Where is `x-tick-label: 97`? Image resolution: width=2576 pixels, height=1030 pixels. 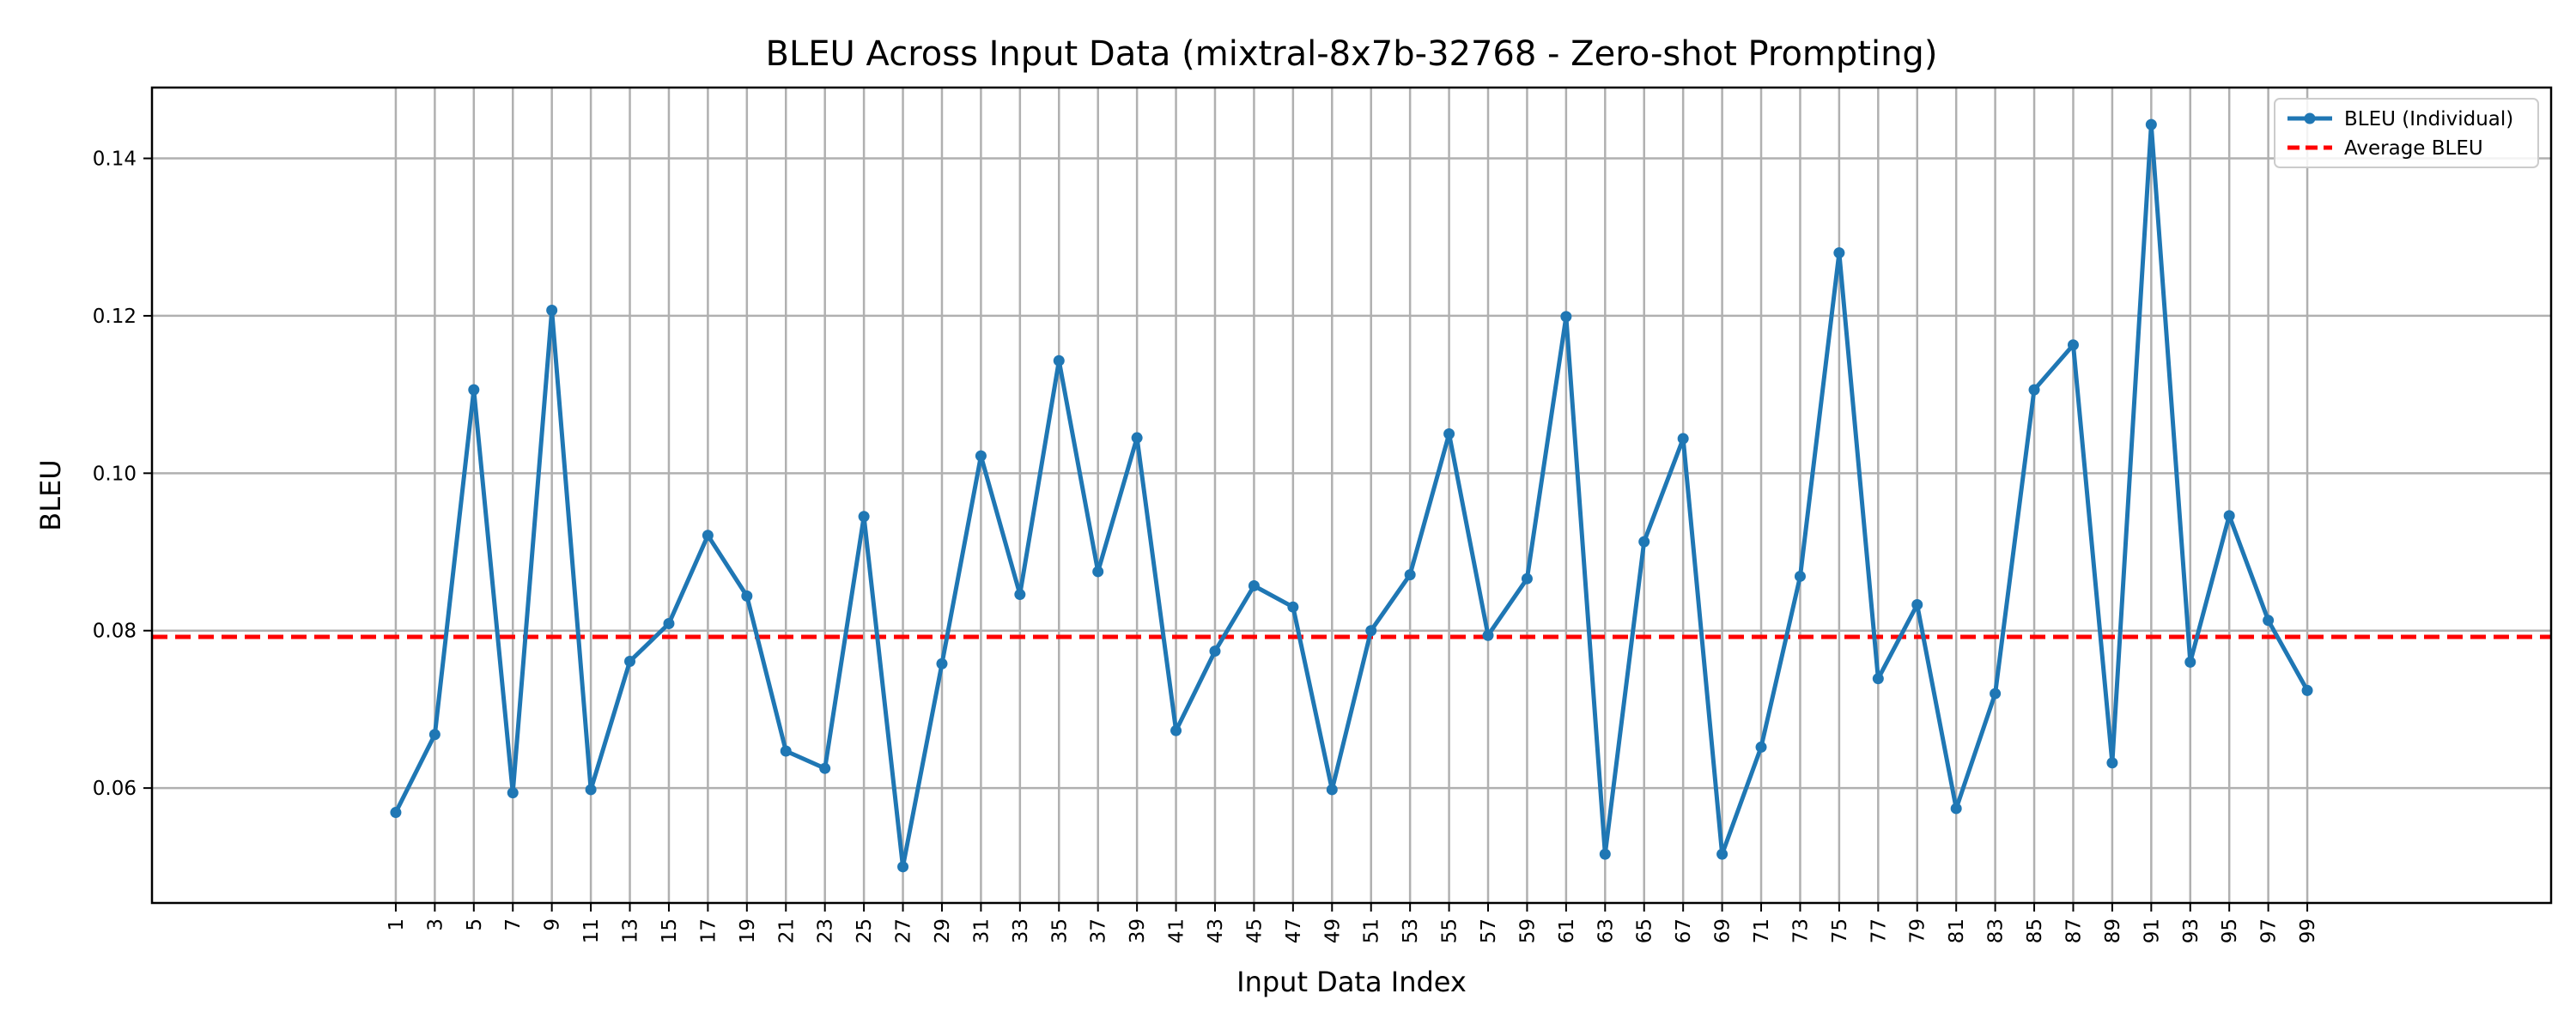
x-tick-label: 97 is located at coordinates (2269, 930).